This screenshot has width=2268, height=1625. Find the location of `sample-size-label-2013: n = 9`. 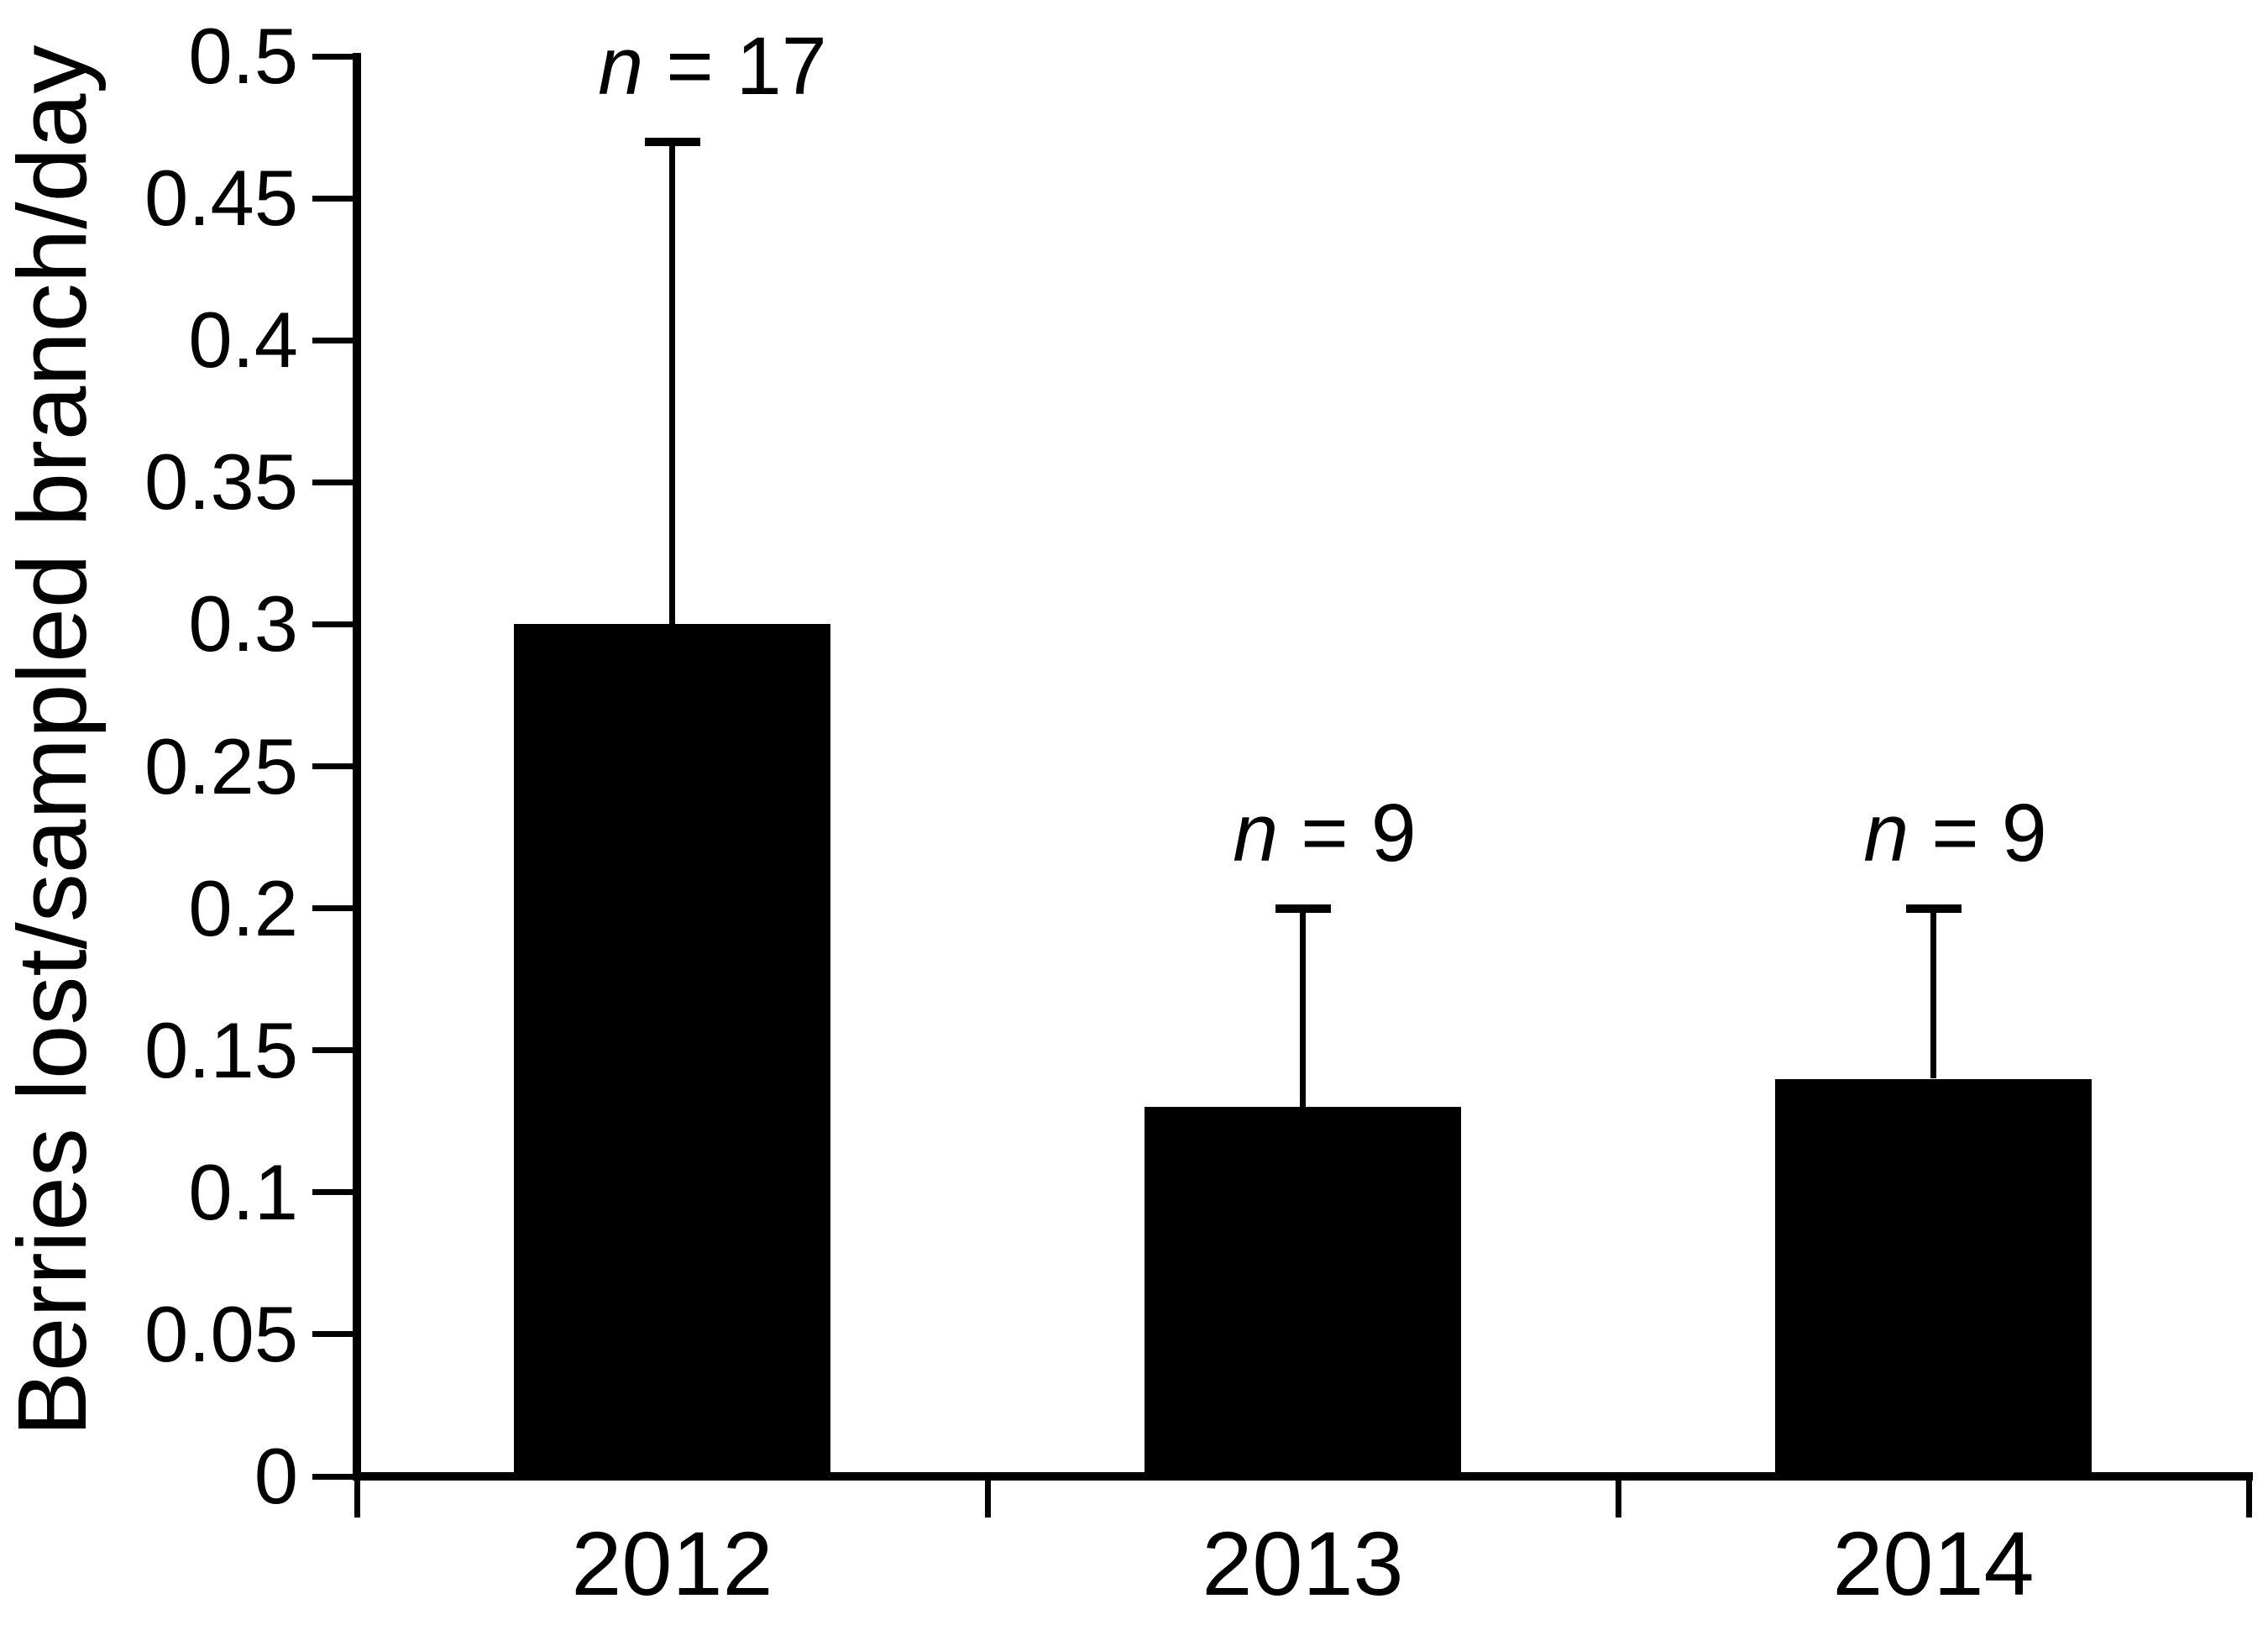

sample-size-label-2013: n = 9 is located at coordinates (1325, 832).